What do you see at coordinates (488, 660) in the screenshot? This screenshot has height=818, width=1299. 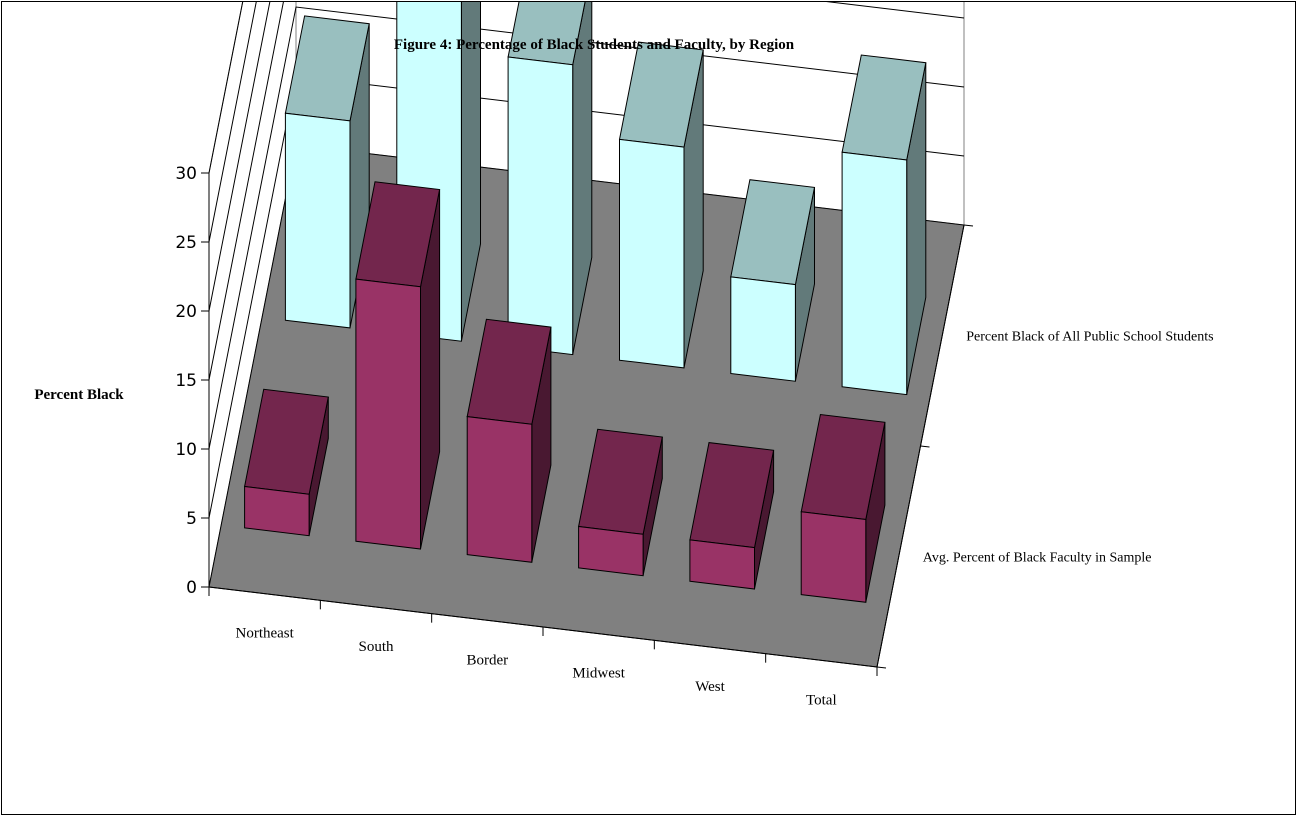 I see `x-tick-label: Border` at bounding box center [488, 660].